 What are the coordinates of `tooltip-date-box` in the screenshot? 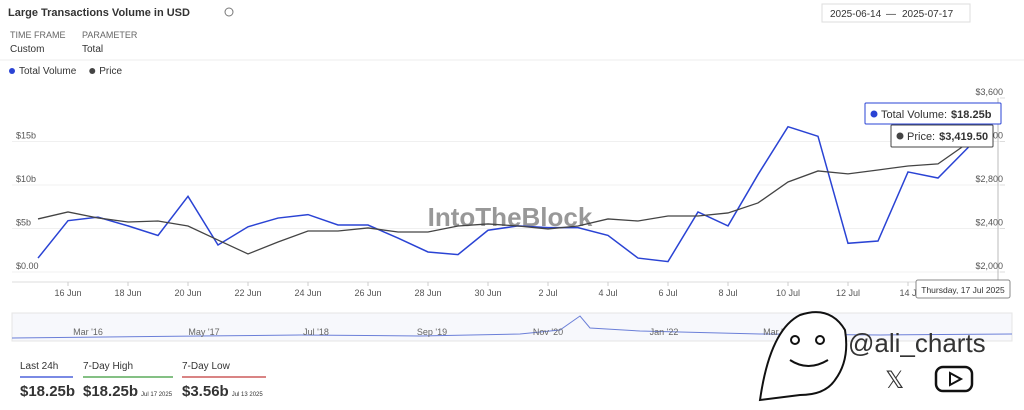 It's located at (963, 289).